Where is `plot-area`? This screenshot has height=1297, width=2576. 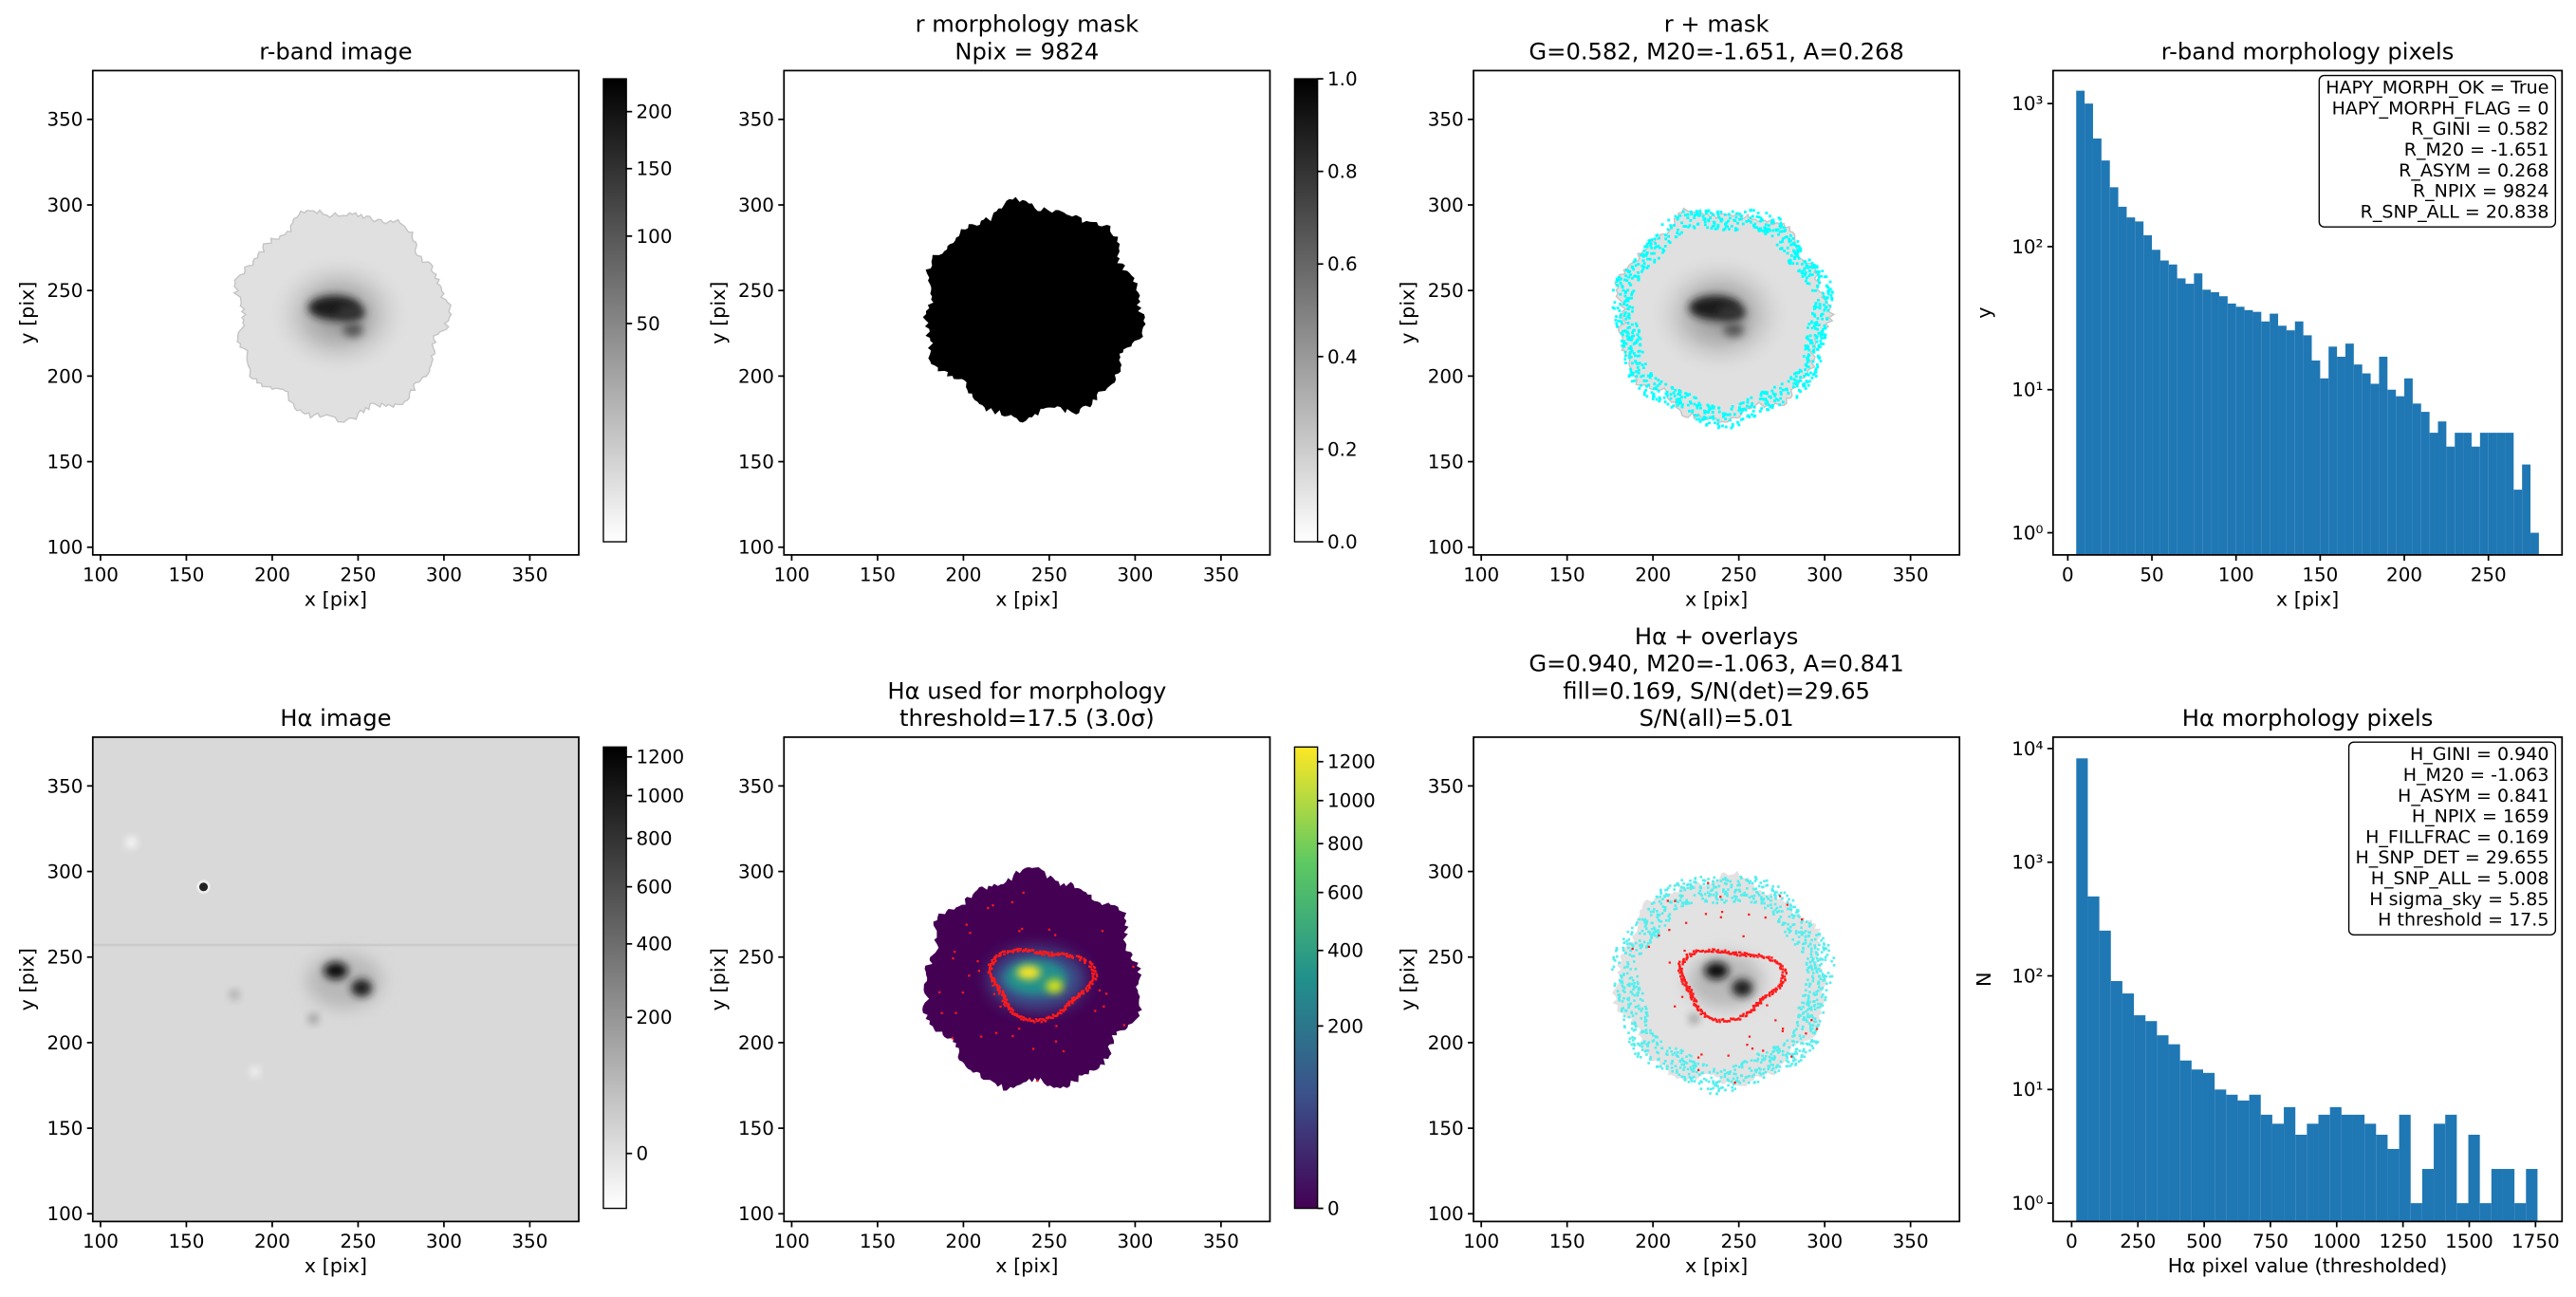
plot-area is located at coordinates (335, 979).